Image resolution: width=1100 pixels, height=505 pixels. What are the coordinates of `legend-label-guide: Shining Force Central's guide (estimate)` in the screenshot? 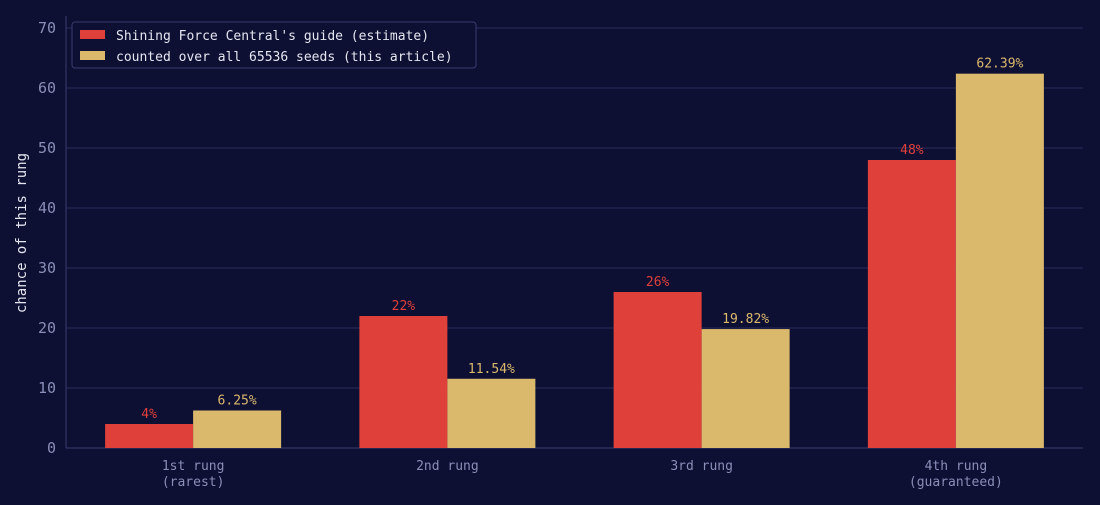 It's located at (272, 36).